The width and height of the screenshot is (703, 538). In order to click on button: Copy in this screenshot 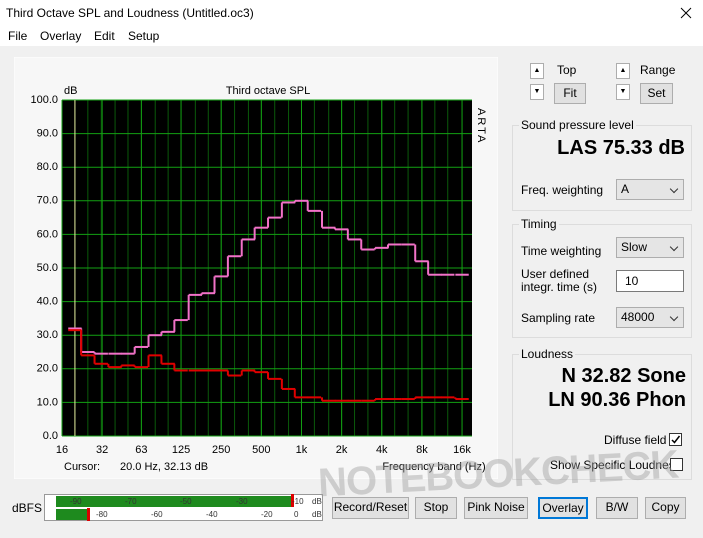, I will do `click(665, 508)`.